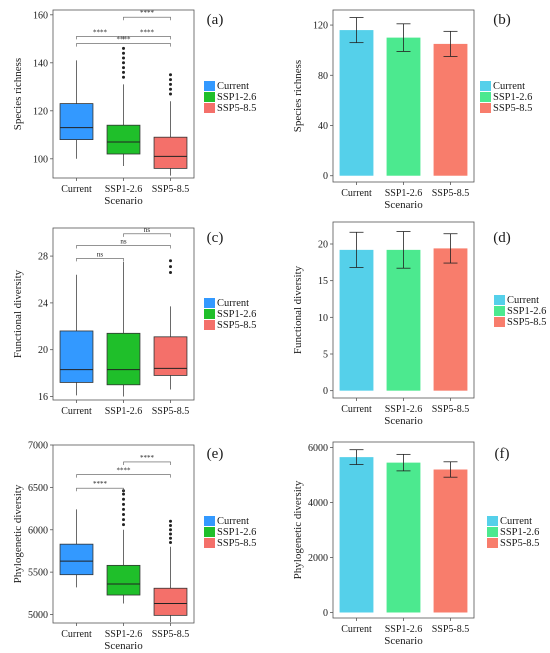  I want to click on y-tick-label: 6500, so click(38, 488).